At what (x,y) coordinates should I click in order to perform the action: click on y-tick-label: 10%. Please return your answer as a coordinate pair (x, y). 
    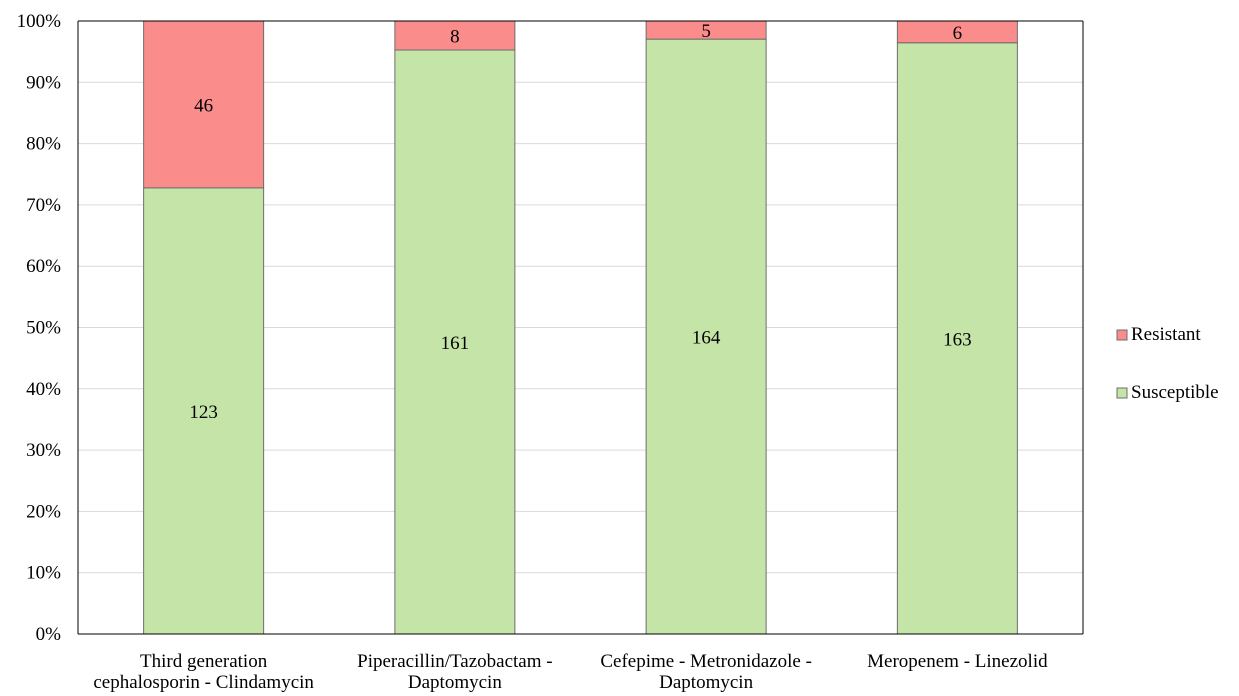
    Looking at the image, I should click on (43, 573).